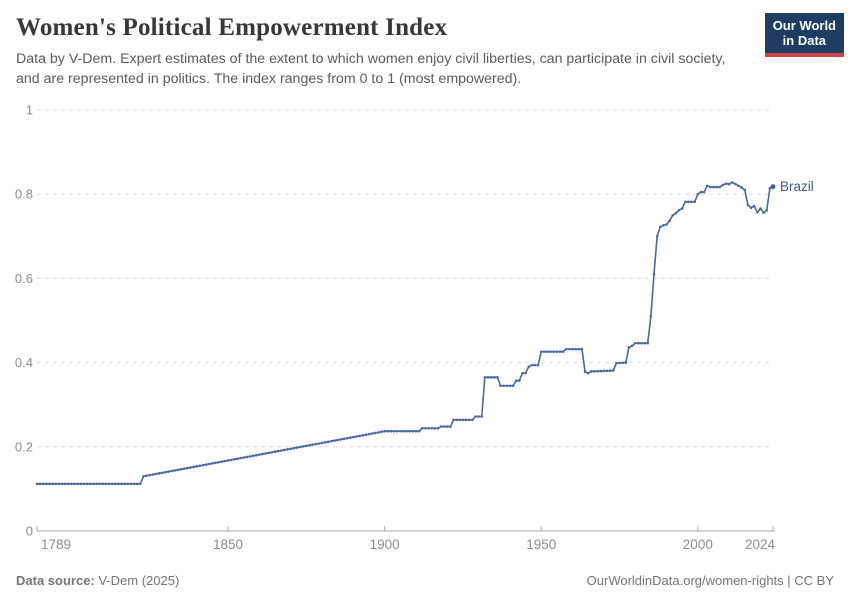  I want to click on data-point-1952, so click(547, 351).